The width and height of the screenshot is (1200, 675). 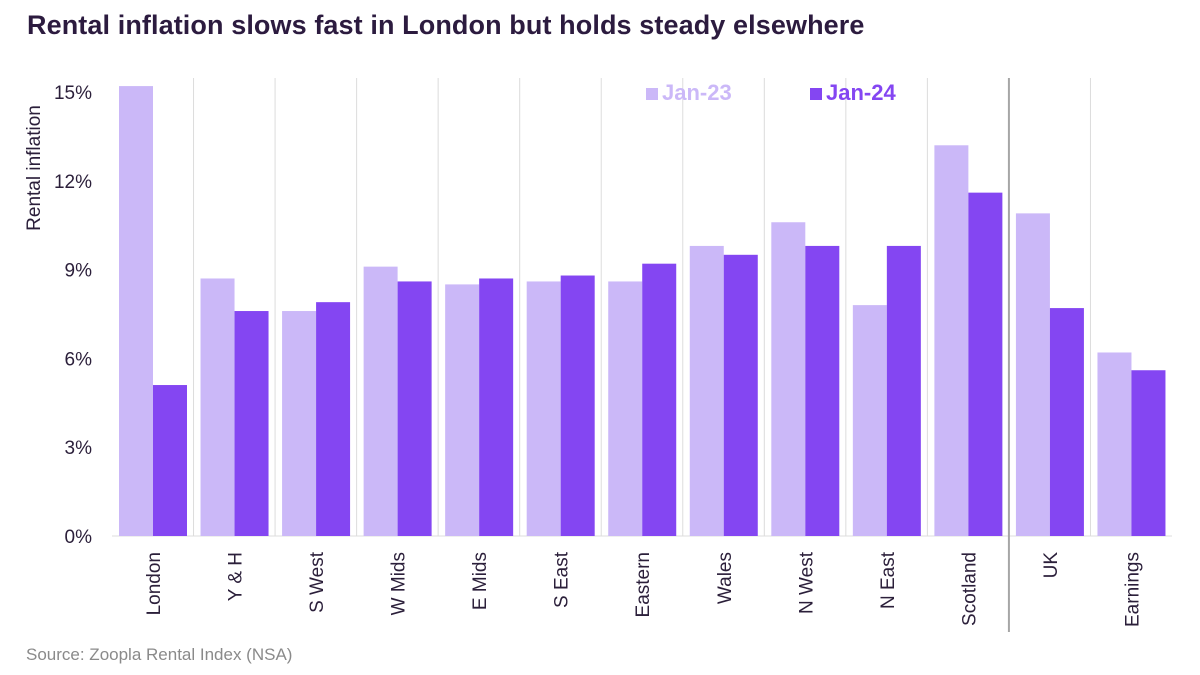 I want to click on legend-label: Jan-23, so click(x=697, y=92).